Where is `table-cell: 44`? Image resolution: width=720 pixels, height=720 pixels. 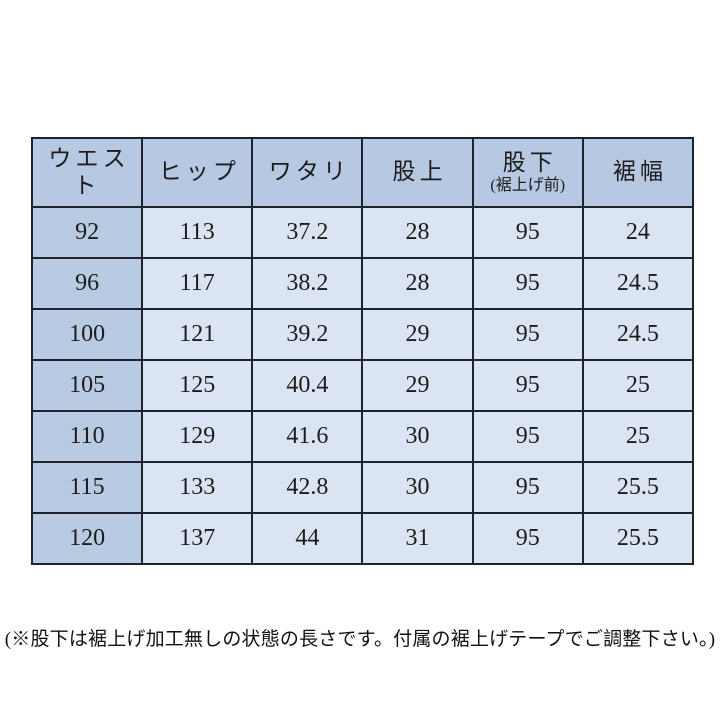
table-cell: 44 is located at coordinates (307, 538).